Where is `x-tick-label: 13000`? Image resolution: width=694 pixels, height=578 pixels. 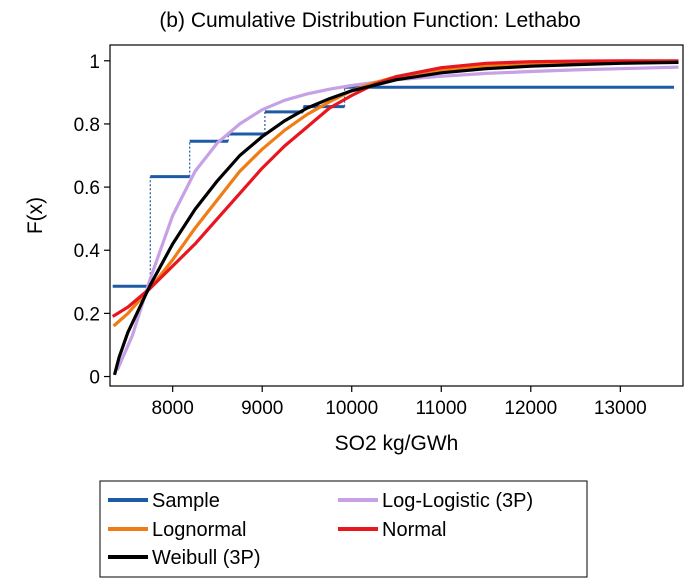
x-tick-label: 13000 is located at coordinates (620, 408).